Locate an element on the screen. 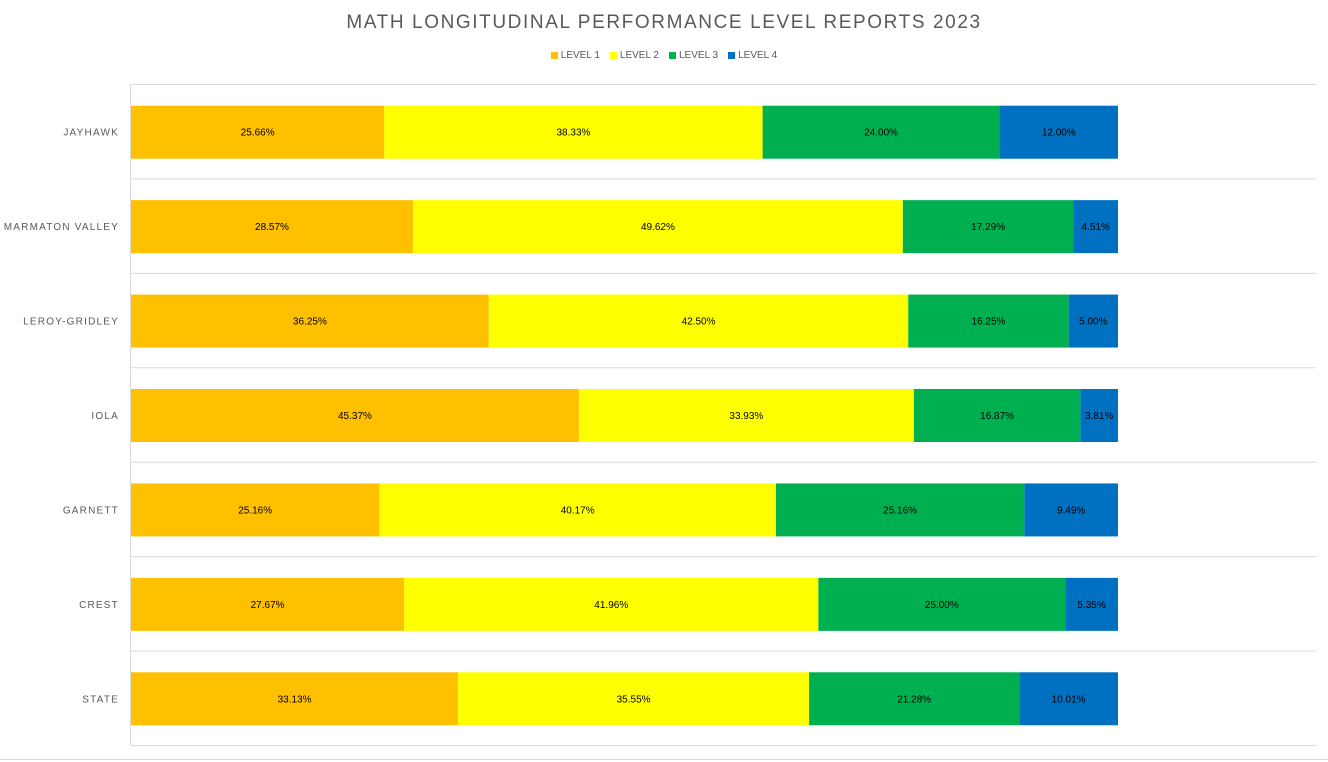  data-label: 9.49% is located at coordinates (1071, 510).